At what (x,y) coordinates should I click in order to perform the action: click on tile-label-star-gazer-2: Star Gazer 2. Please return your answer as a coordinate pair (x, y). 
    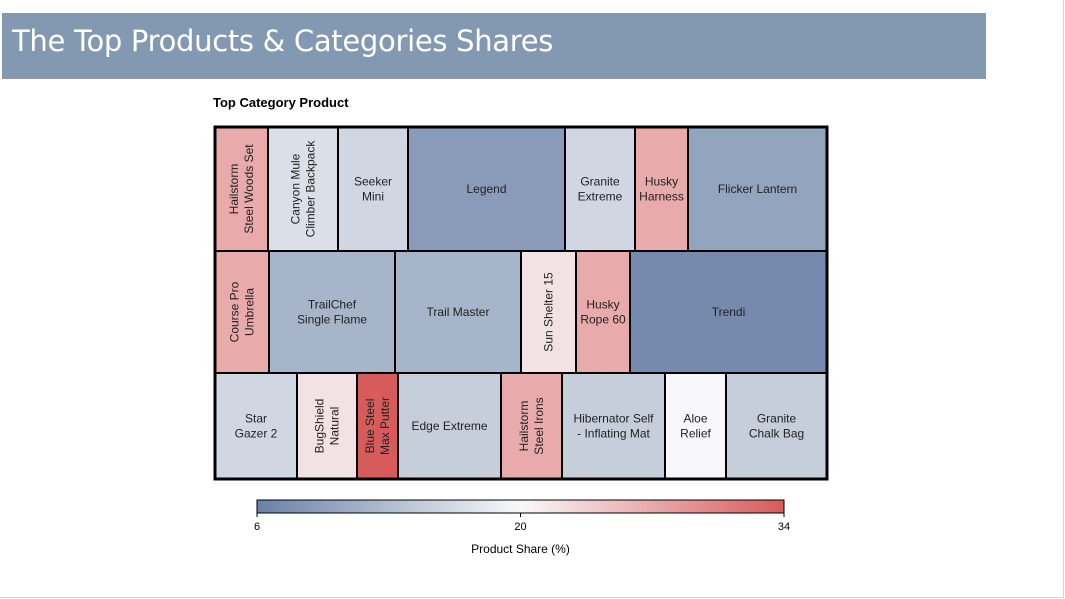
    Looking at the image, I should click on (256, 426).